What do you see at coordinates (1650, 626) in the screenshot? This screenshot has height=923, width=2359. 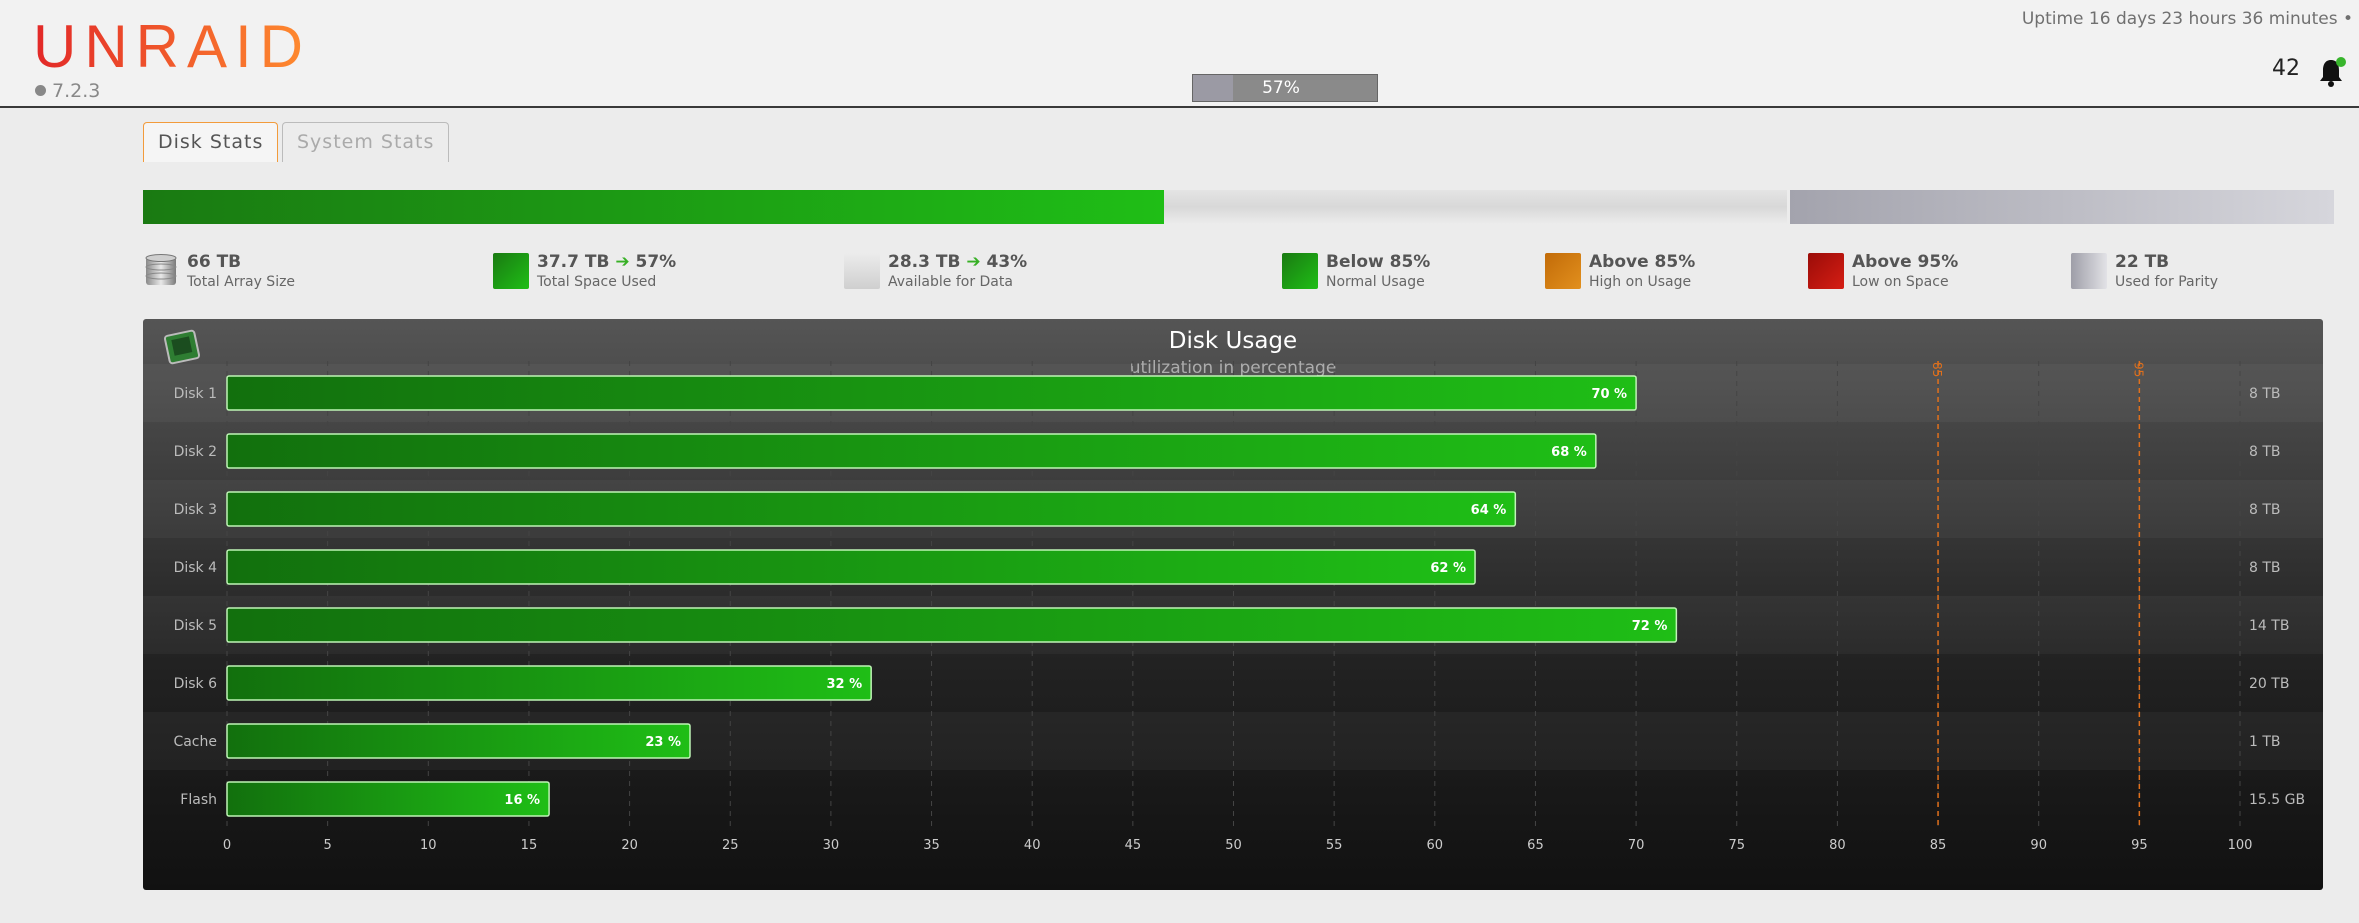 I see `bar-value-label: 72 %` at bounding box center [1650, 626].